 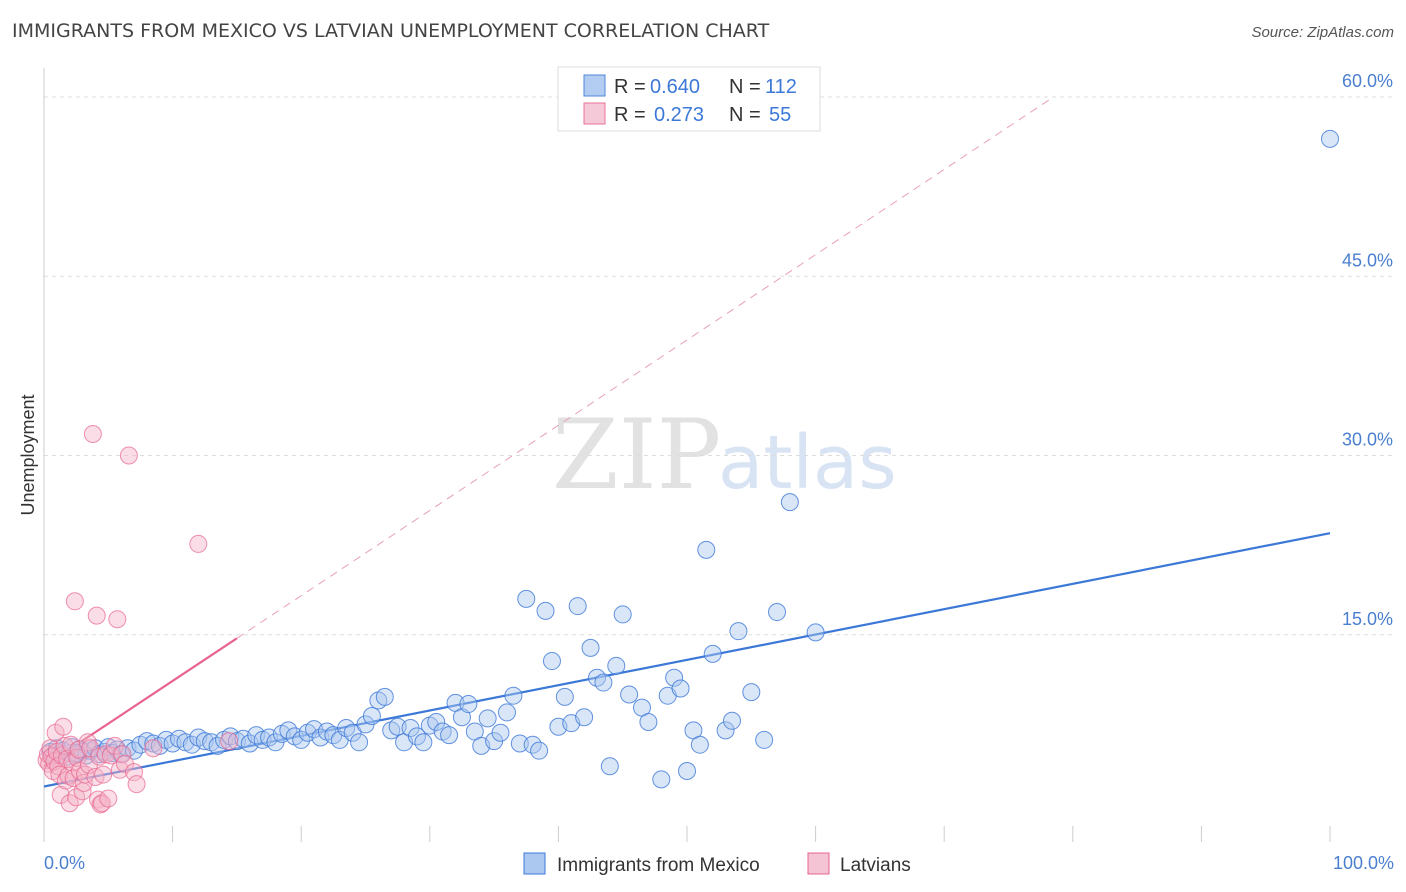 What do you see at coordinates (1367, 440) in the screenshot?
I see `y-tick-label: 30.0%` at bounding box center [1367, 440].